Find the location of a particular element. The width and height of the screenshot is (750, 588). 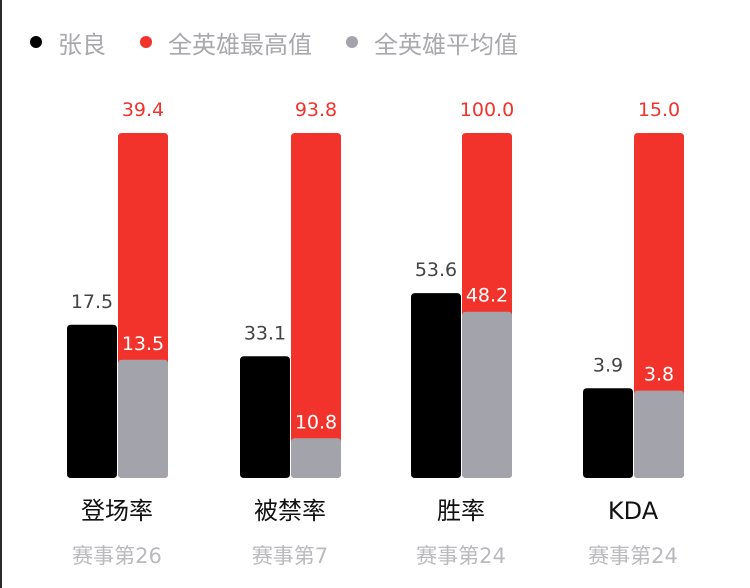

legend-label-zhangliang: 张良 is located at coordinates (82, 44).